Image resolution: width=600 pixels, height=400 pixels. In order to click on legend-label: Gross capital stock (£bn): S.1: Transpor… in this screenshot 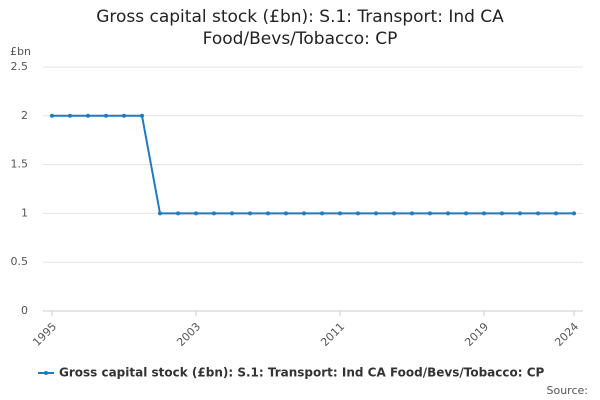, I will do `click(302, 373)`.